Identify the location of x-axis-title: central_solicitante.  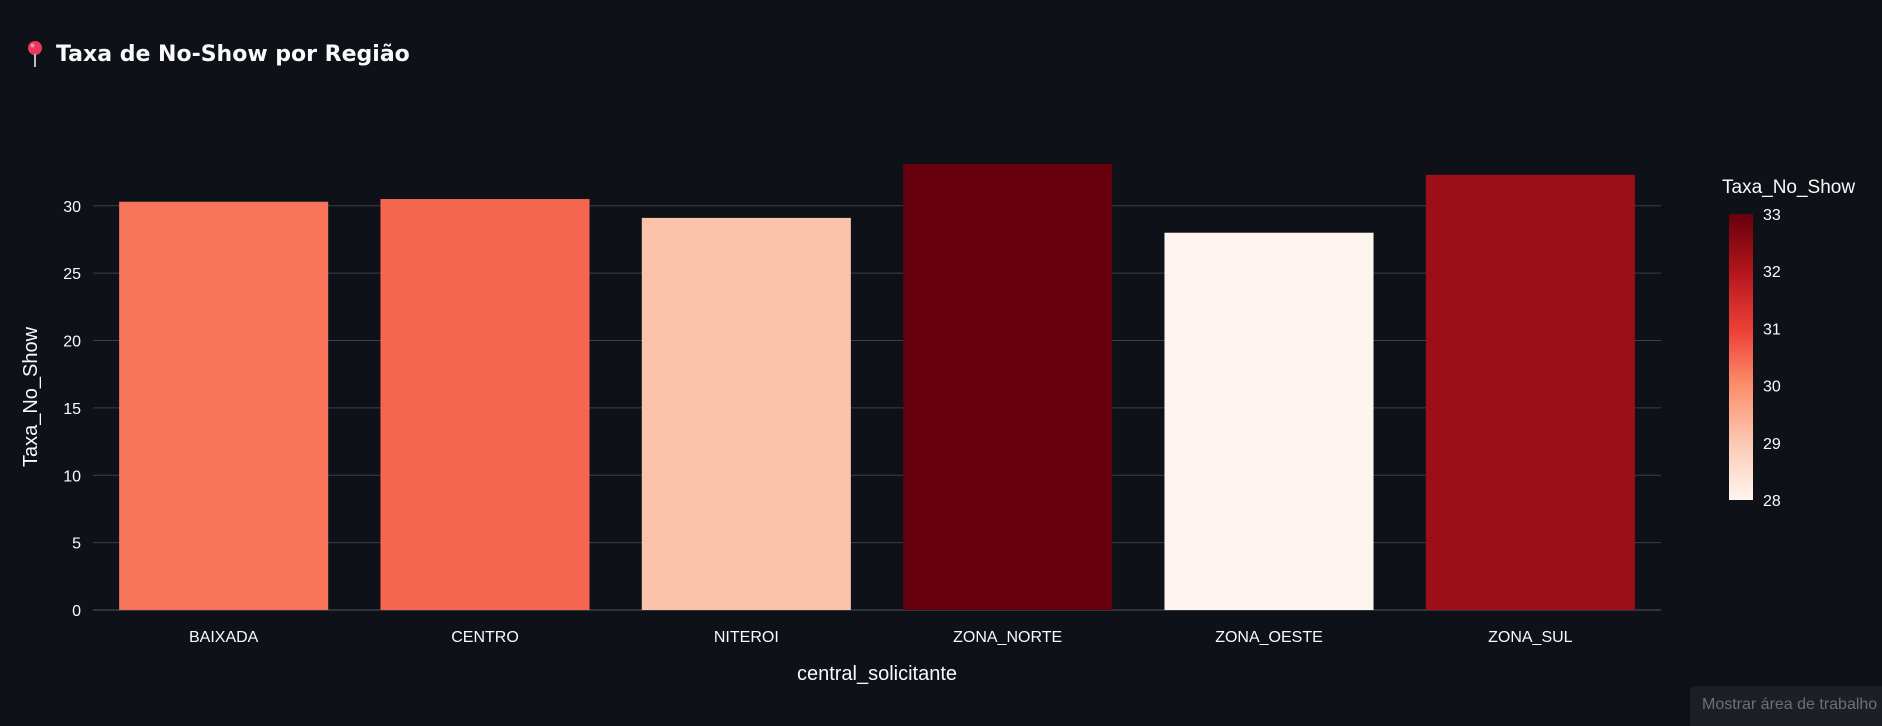
(877, 674).